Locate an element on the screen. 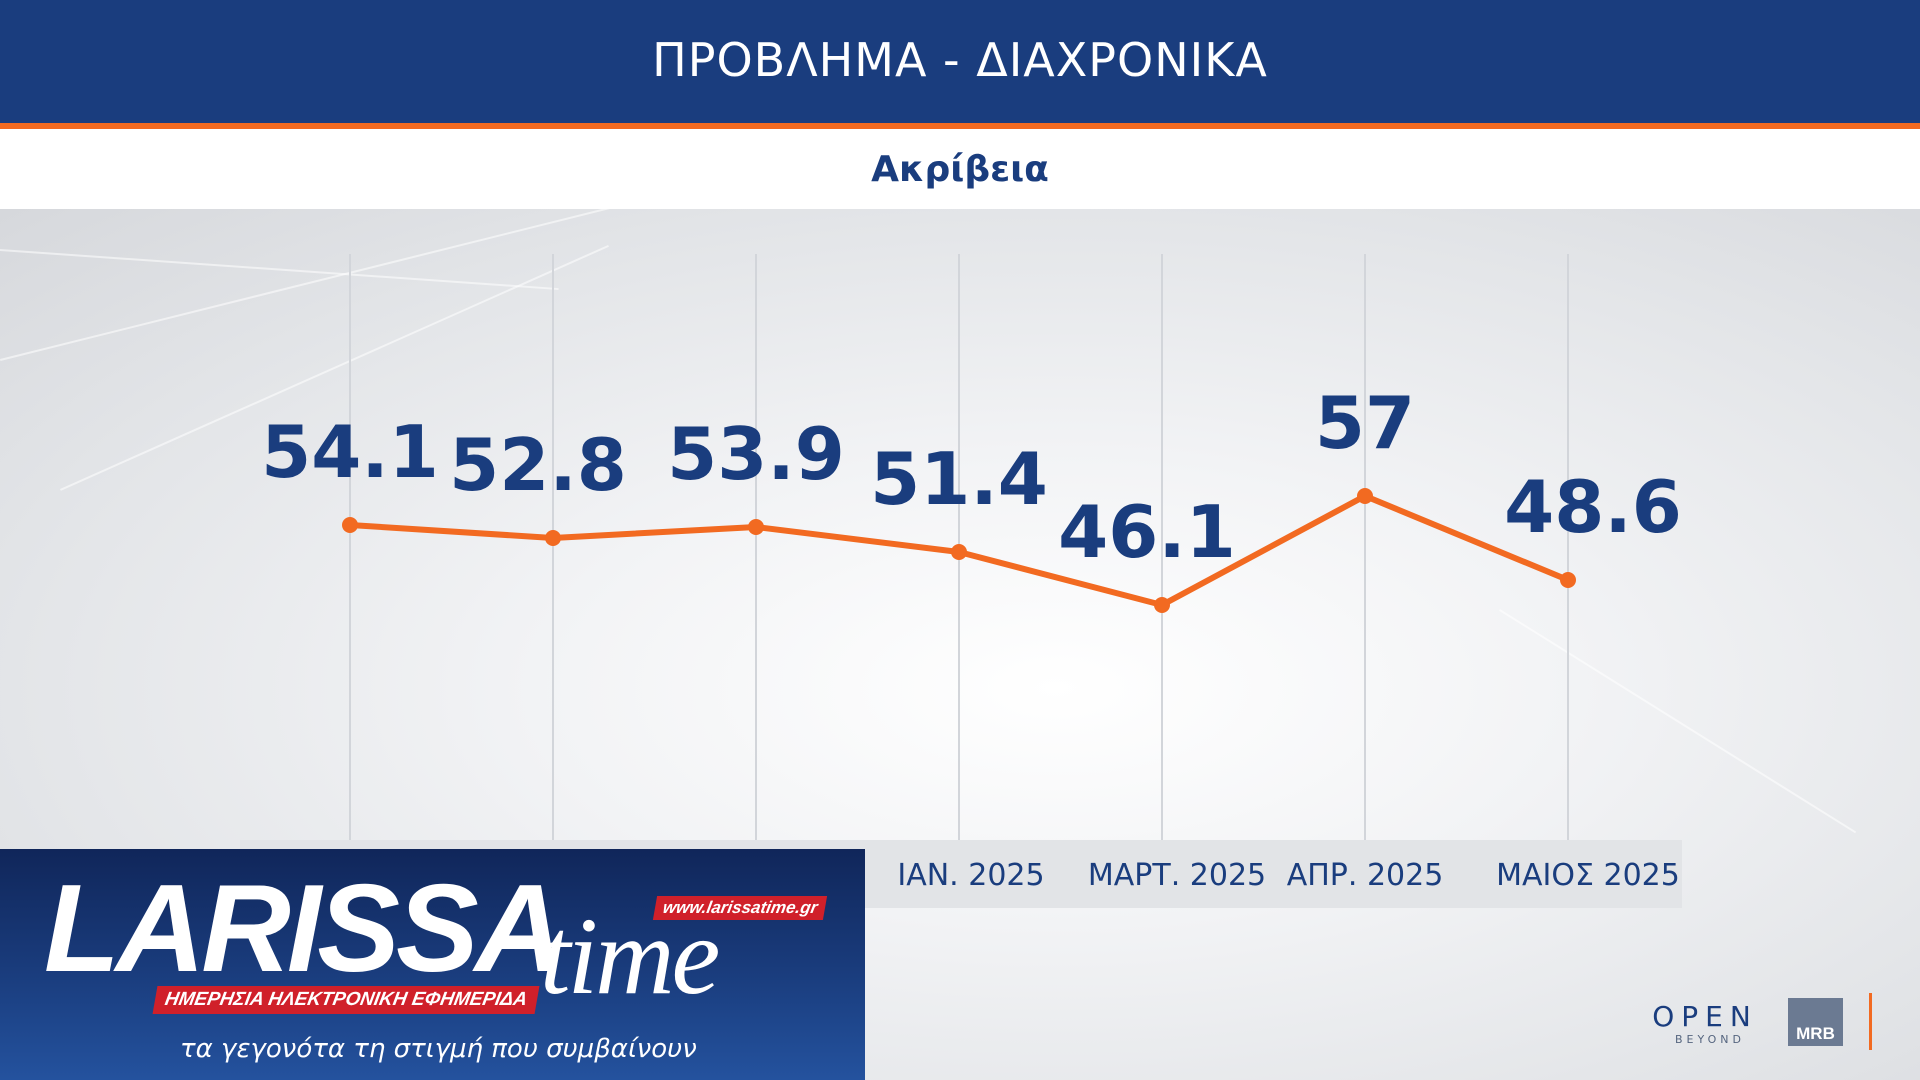 The height and width of the screenshot is (1080, 1920). page-title: ΠΡΟΒΛΗΜΑ - ΔΙΑΧΡΟΝΙΚΑ is located at coordinates (960, 59).